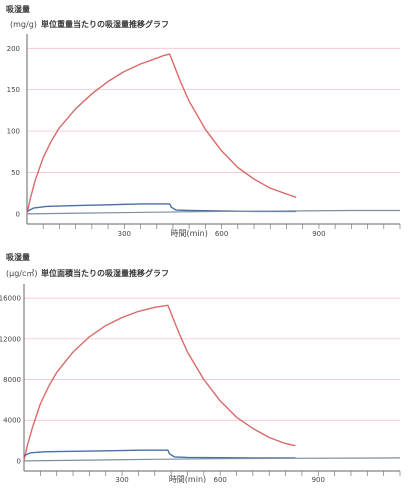 The height and width of the screenshot is (489, 411). I want to click on y-axis-unit: (μg/c㎡), so click(22, 273).